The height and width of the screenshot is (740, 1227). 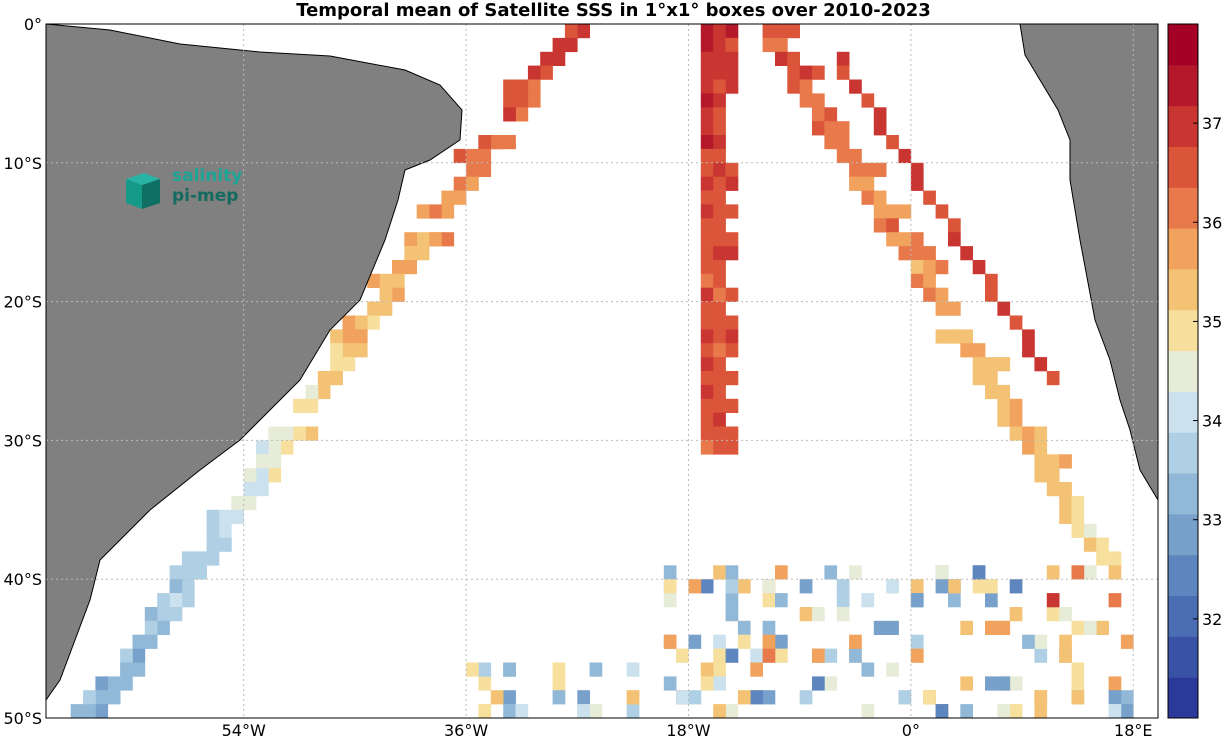 What do you see at coordinates (1212, 123) in the screenshot?
I see `colorbar-tick-label: 37` at bounding box center [1212, 123].